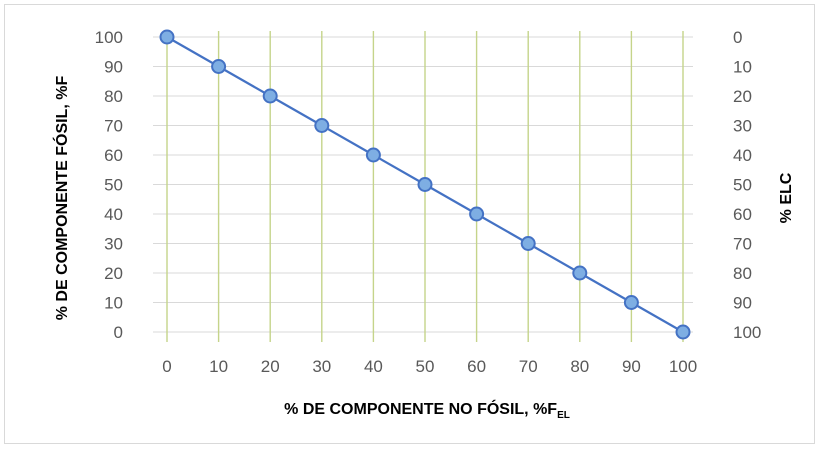 The height and width of the screenshot is (451, 821). I want to click on y-axis-left-ticks: 0 10 20 30 40 50 60 70 80 90 100, so click(109, 185).